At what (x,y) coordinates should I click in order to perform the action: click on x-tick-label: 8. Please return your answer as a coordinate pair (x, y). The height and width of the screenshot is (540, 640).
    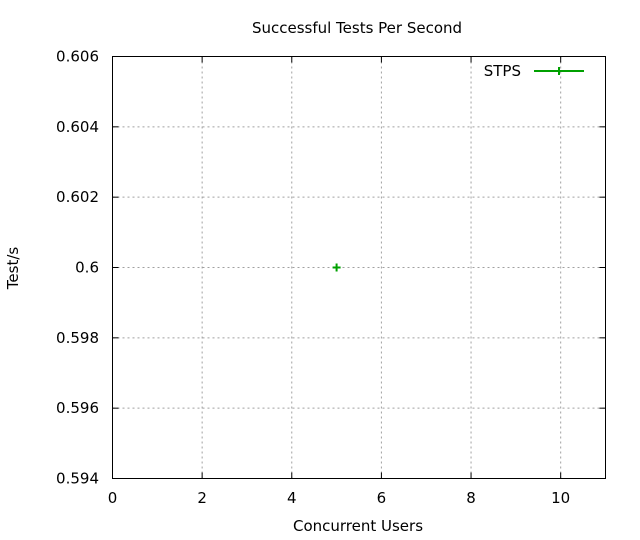
    Looking at the image, I should click on (471, 498).